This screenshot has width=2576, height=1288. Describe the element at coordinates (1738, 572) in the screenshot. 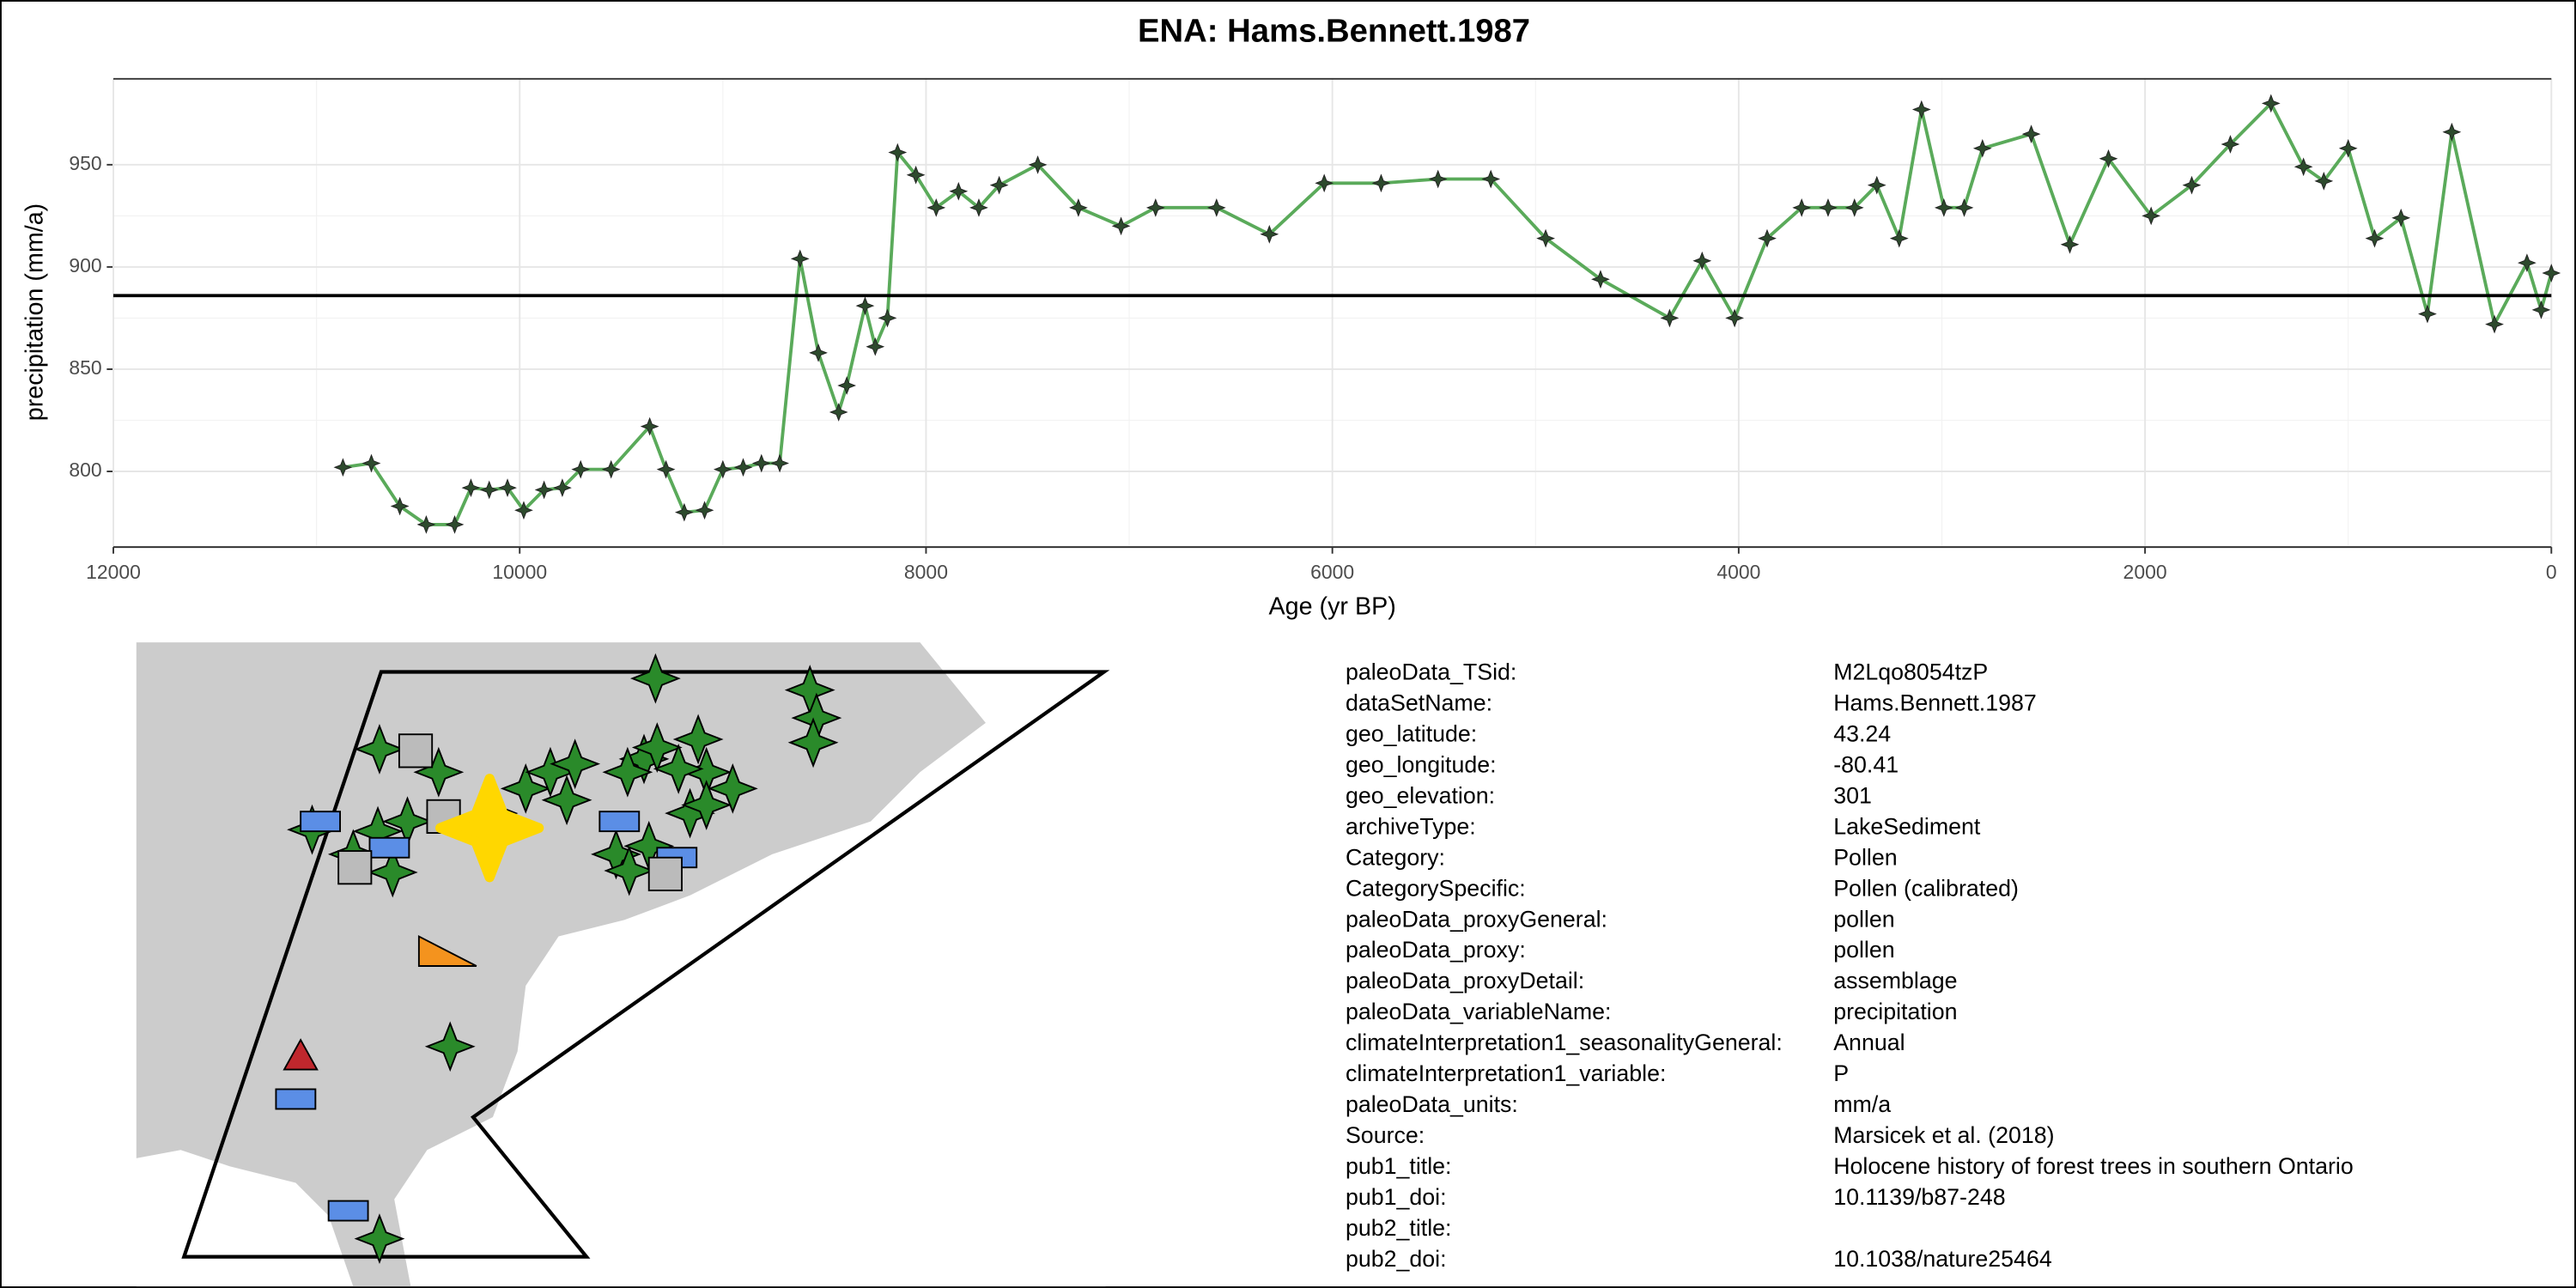

I see `x-tick-label: 4000` at that location.